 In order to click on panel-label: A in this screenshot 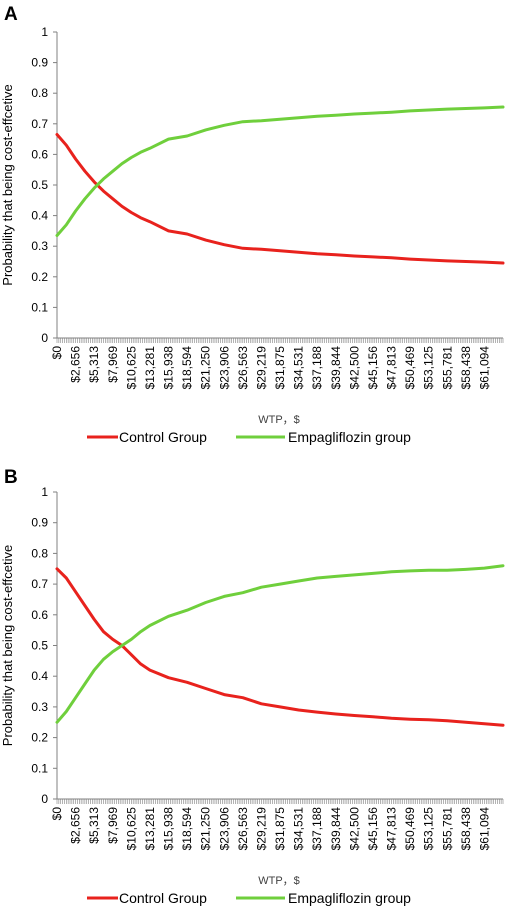, I will do `click(11, 14)`.